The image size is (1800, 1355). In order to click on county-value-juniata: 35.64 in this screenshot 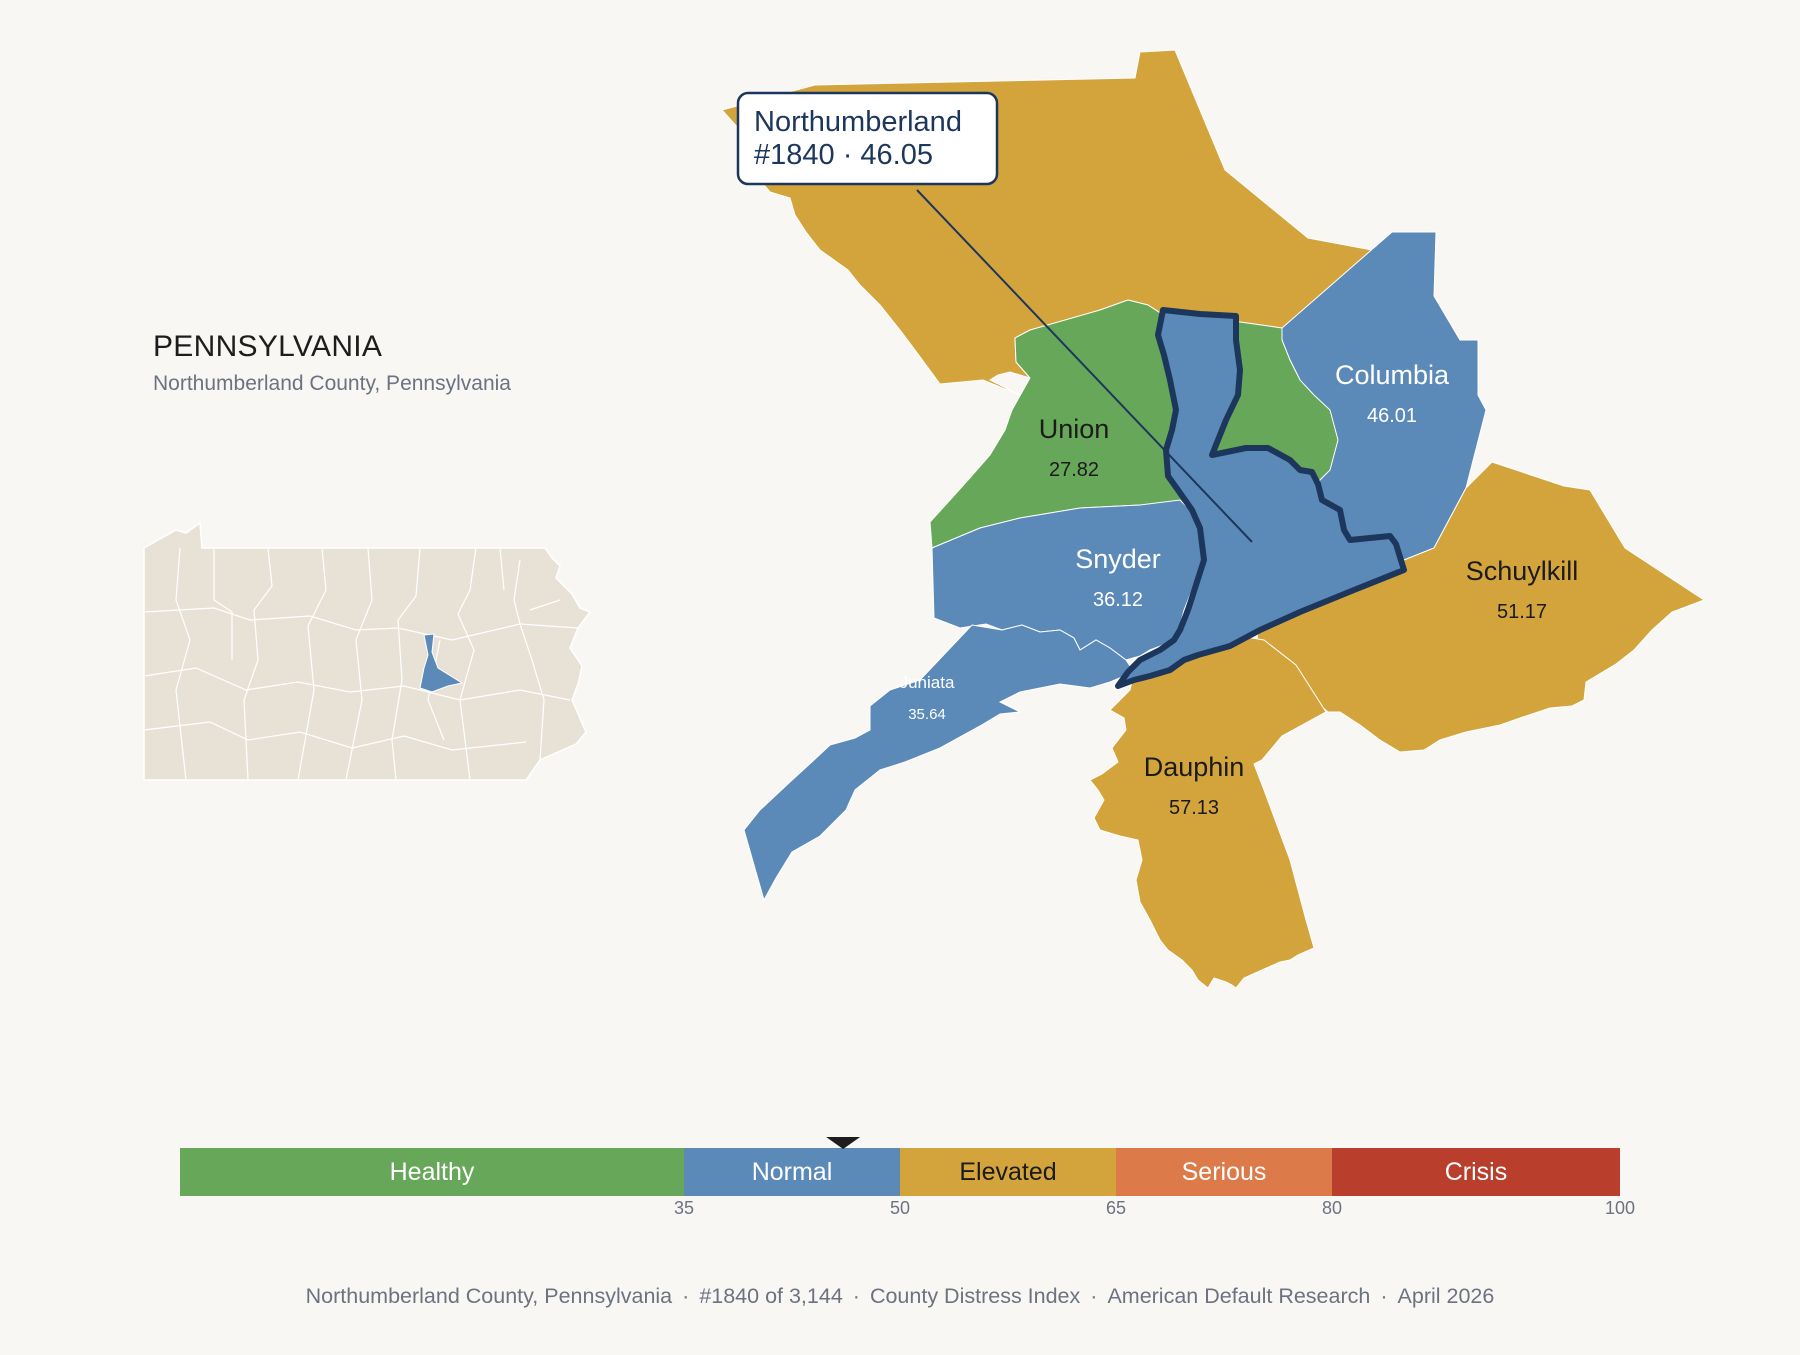, I will do `click(927, 714)`.